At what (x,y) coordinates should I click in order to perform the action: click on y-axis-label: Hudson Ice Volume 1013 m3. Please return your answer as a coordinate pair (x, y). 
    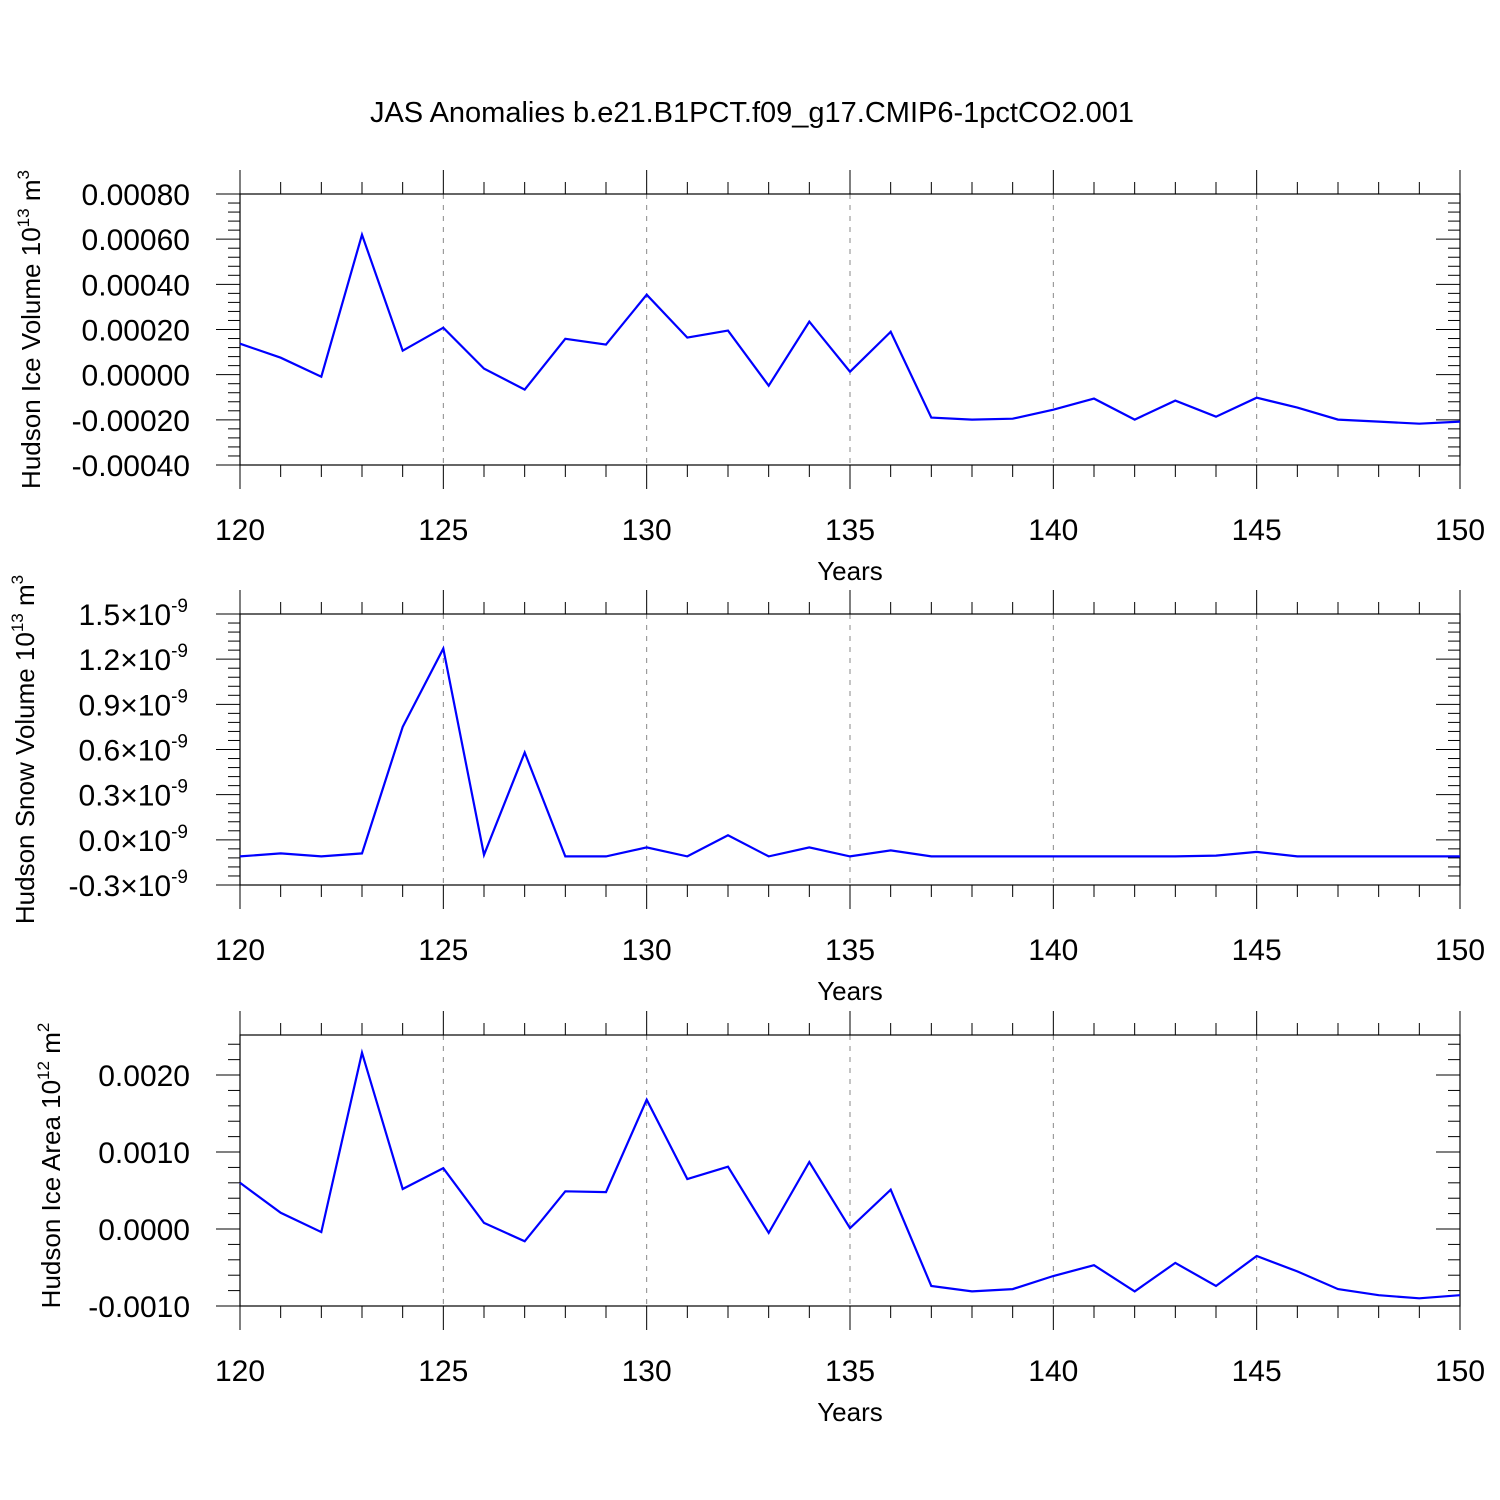
    Looking at the image, I should click on (30, 329).